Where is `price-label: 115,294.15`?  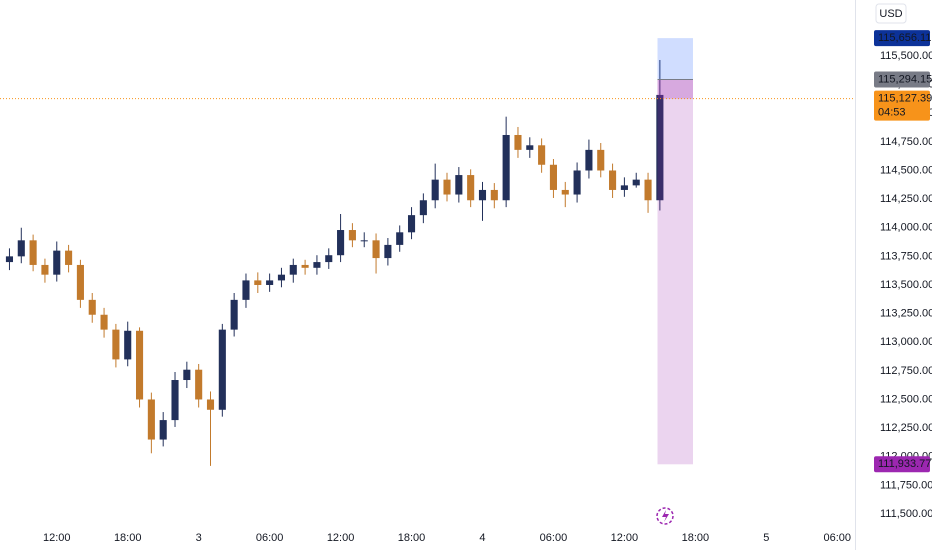
price-label: 115,294.15 is located at coordinates (905, 79).